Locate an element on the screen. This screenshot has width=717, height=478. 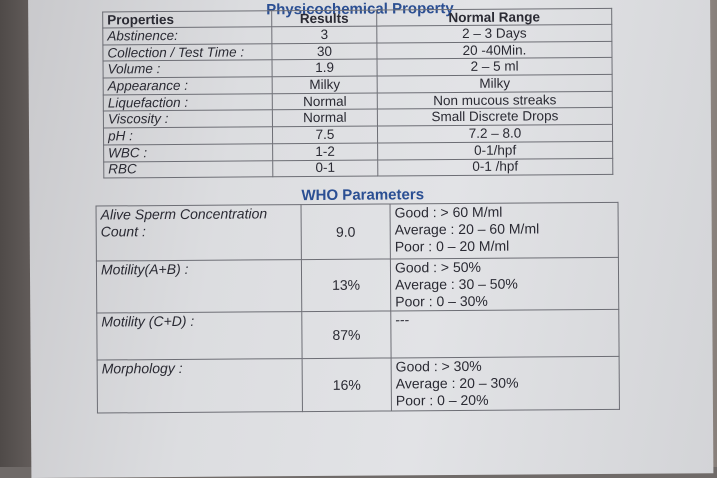
result-cell: 30 is located at coordinates (324, 51).